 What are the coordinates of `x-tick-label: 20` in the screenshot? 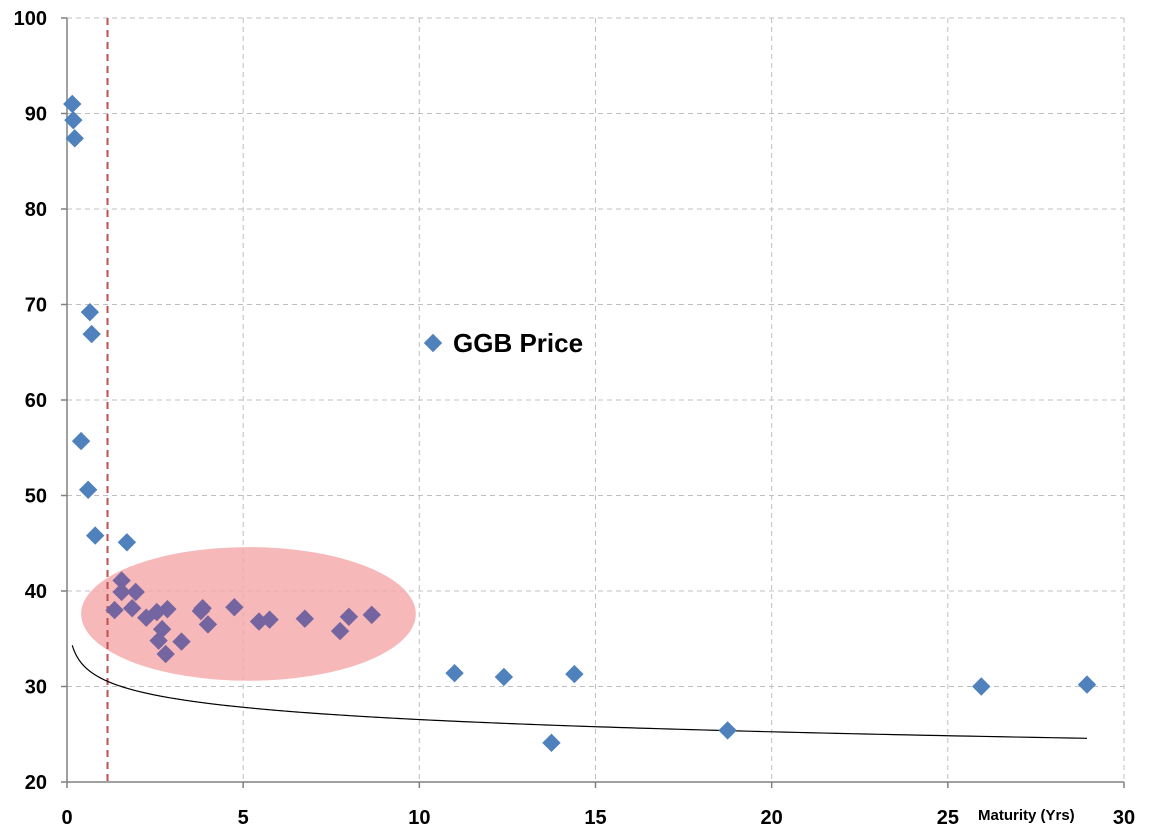 It's located at (772, 818).